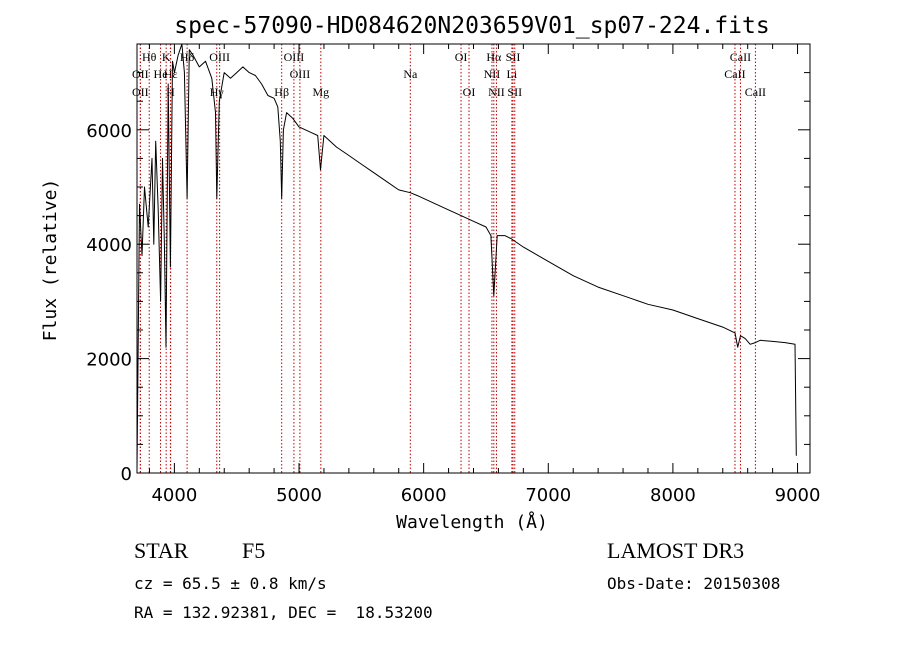  What do you see at coordinates (424, 495) in the screenshot?
I see `x-tick-label: 6000` at bounding box center [424, 495].